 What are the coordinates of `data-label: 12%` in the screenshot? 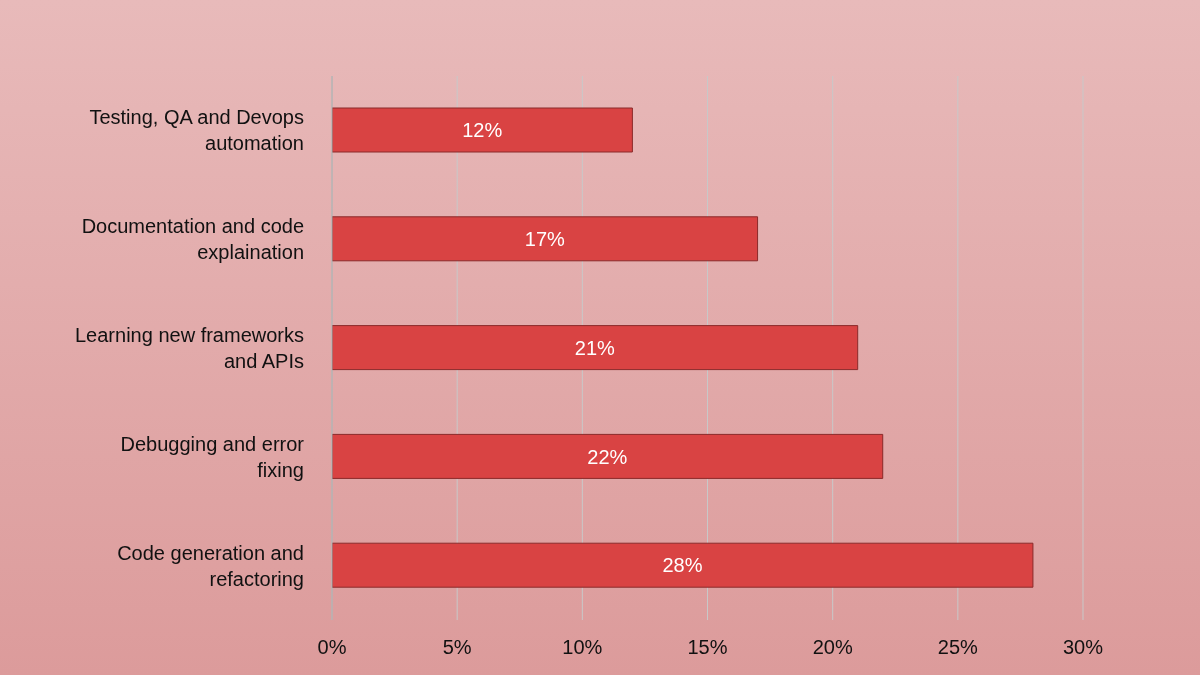 It's located at (482, 130).